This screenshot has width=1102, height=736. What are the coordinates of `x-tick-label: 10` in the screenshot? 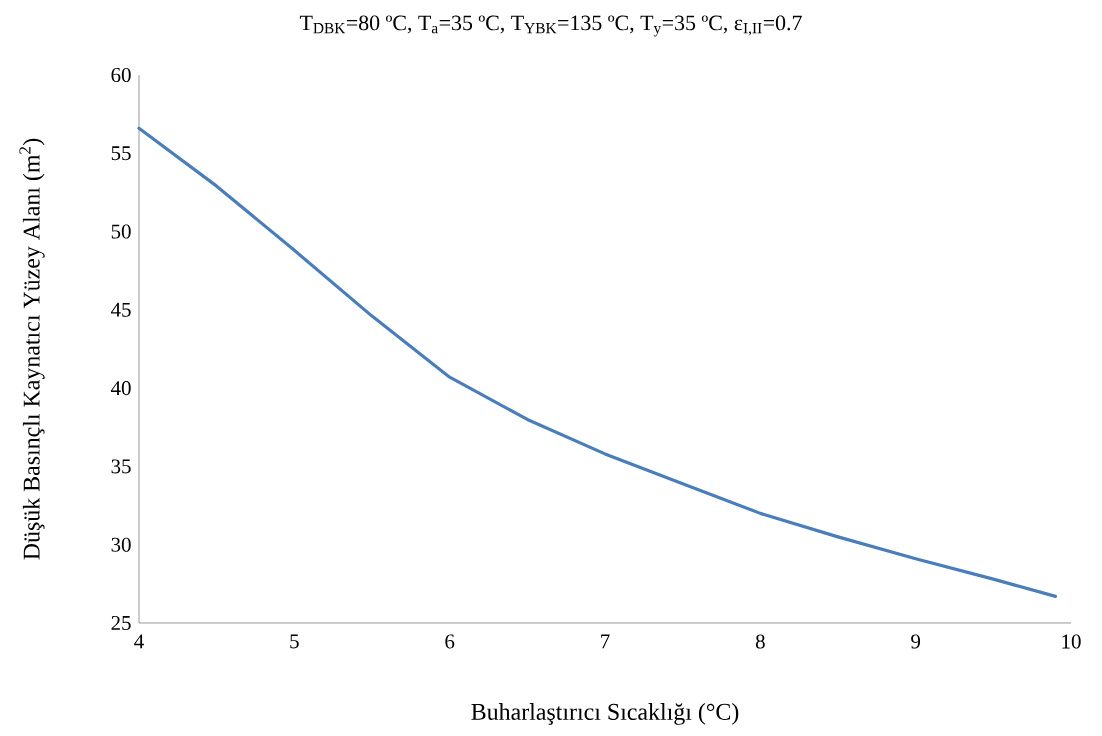 It's located at (1071, 641).